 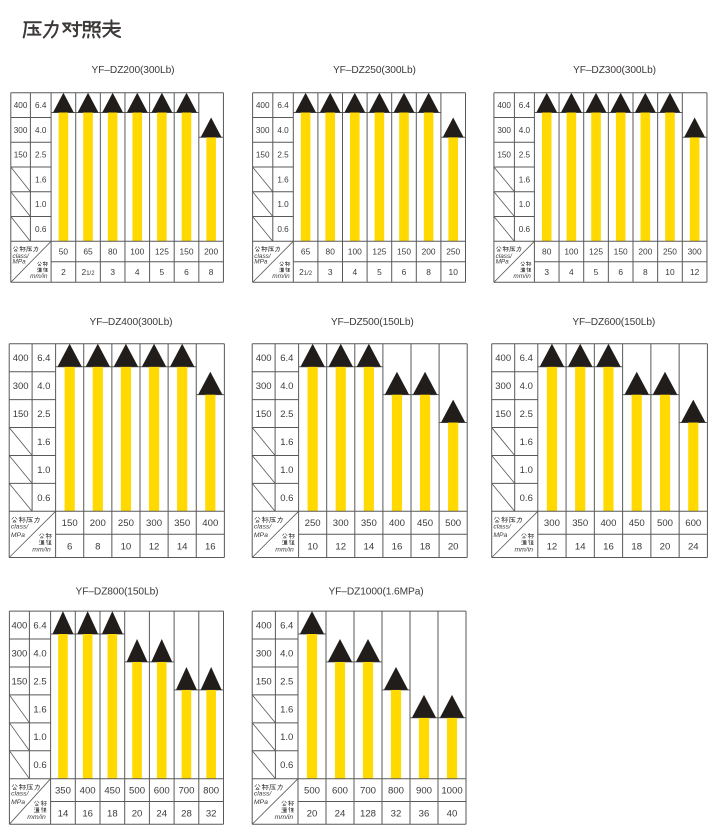 What do you see at coordinates (331, 252) in the screenshot?
I see `svg-text: 80` at bounding box center [331, 252].